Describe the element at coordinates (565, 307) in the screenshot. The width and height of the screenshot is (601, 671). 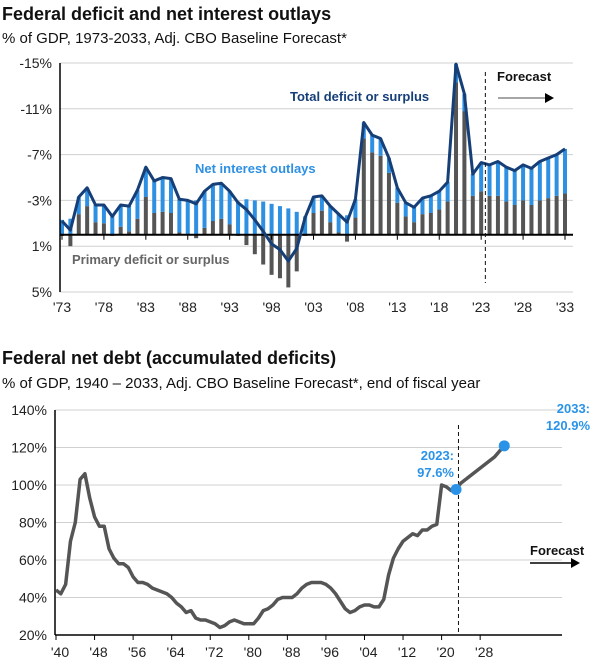
I see `x-tick-label: '33` at that location.